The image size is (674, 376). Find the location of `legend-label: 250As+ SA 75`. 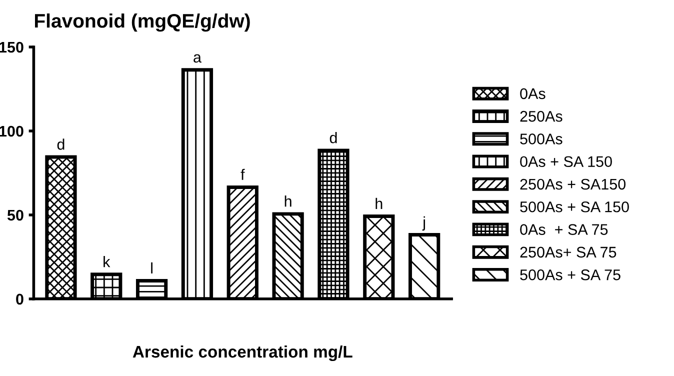

legend-label: 250As+ SA 75 is located at coordinates (568, 252).